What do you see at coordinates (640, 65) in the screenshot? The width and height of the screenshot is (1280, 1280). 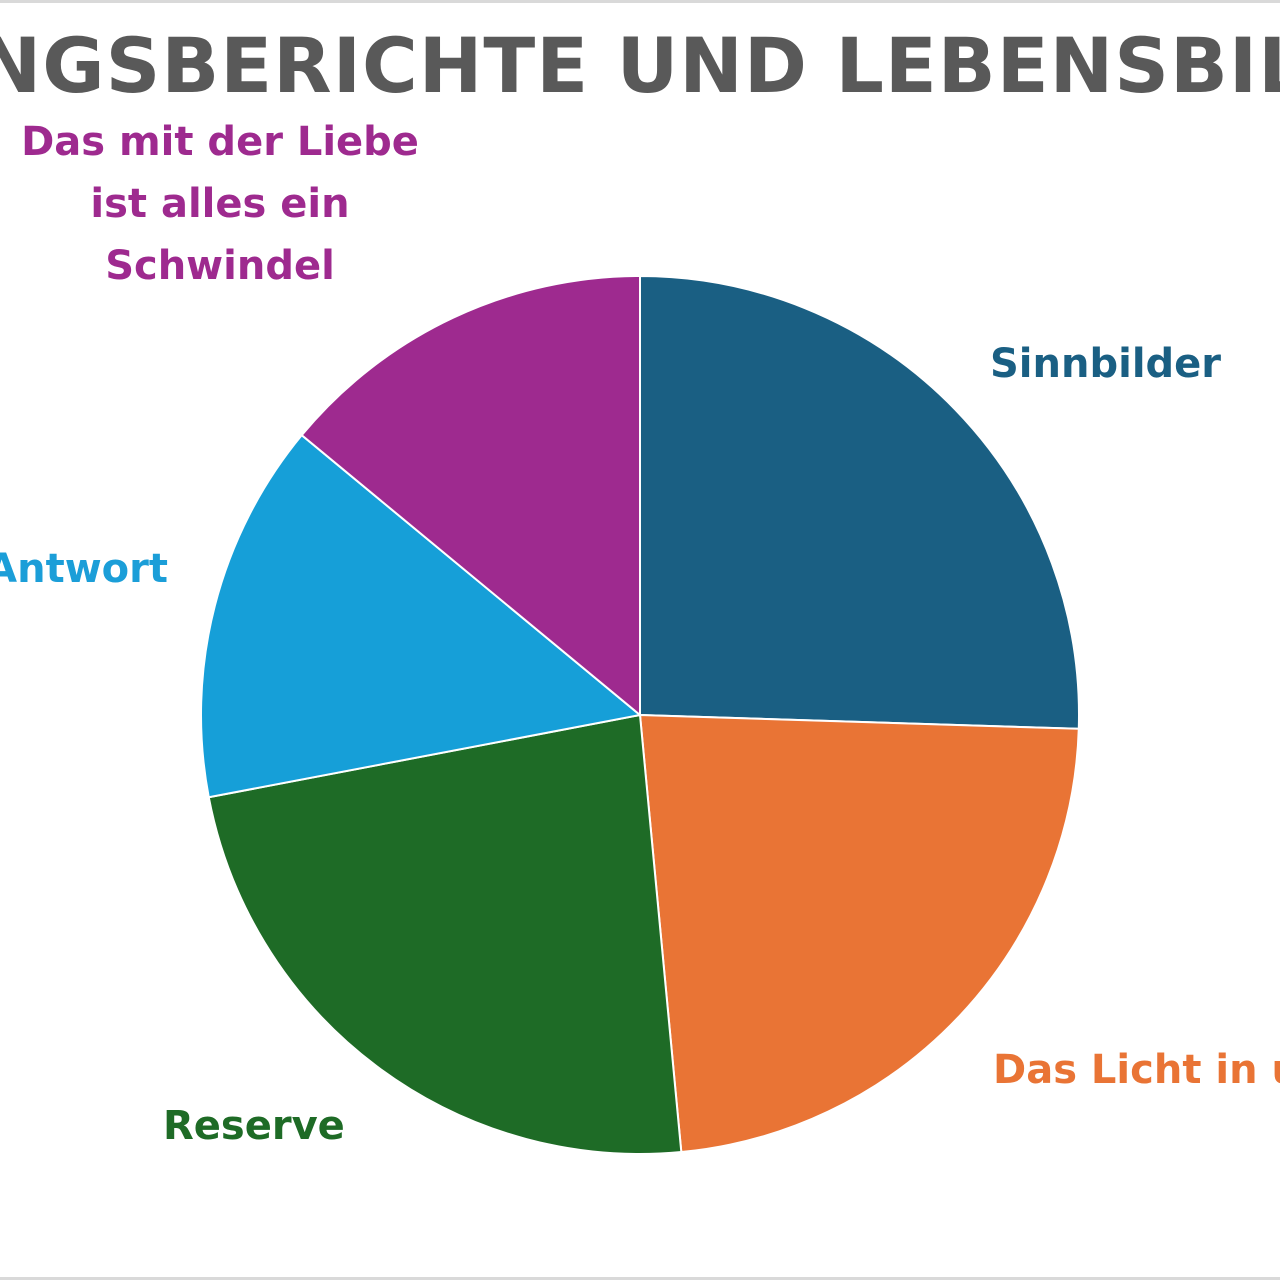 I see `chart-title: RUNGSBERICHTE UND LEBENSBILDE` at bounding box center [640, 65].